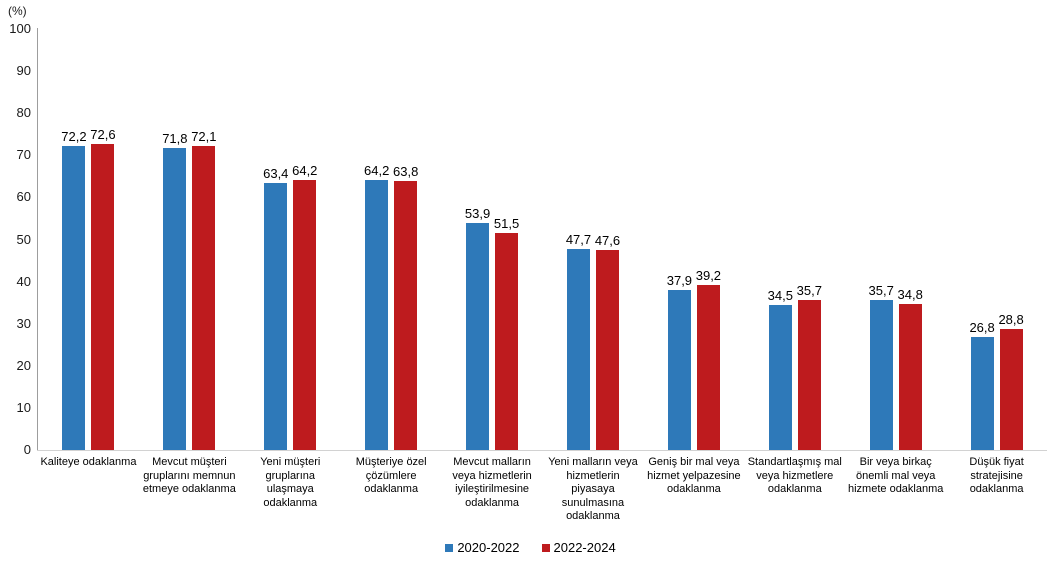 The height and width of the screenshot is (563, 1061). What do you see at coordinates (23, 197) in the screenshot?
I see `y-tick-label-60: 60` at bounding box center [23, 197].